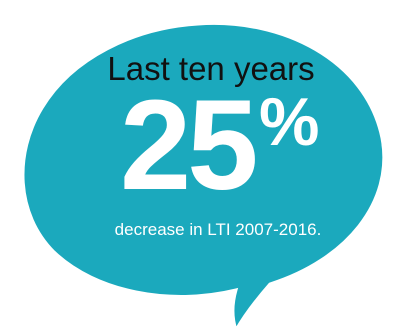 This screenshot has height=333, width=399. I want to click on big-percentage-number: 25, so click(189, 145).